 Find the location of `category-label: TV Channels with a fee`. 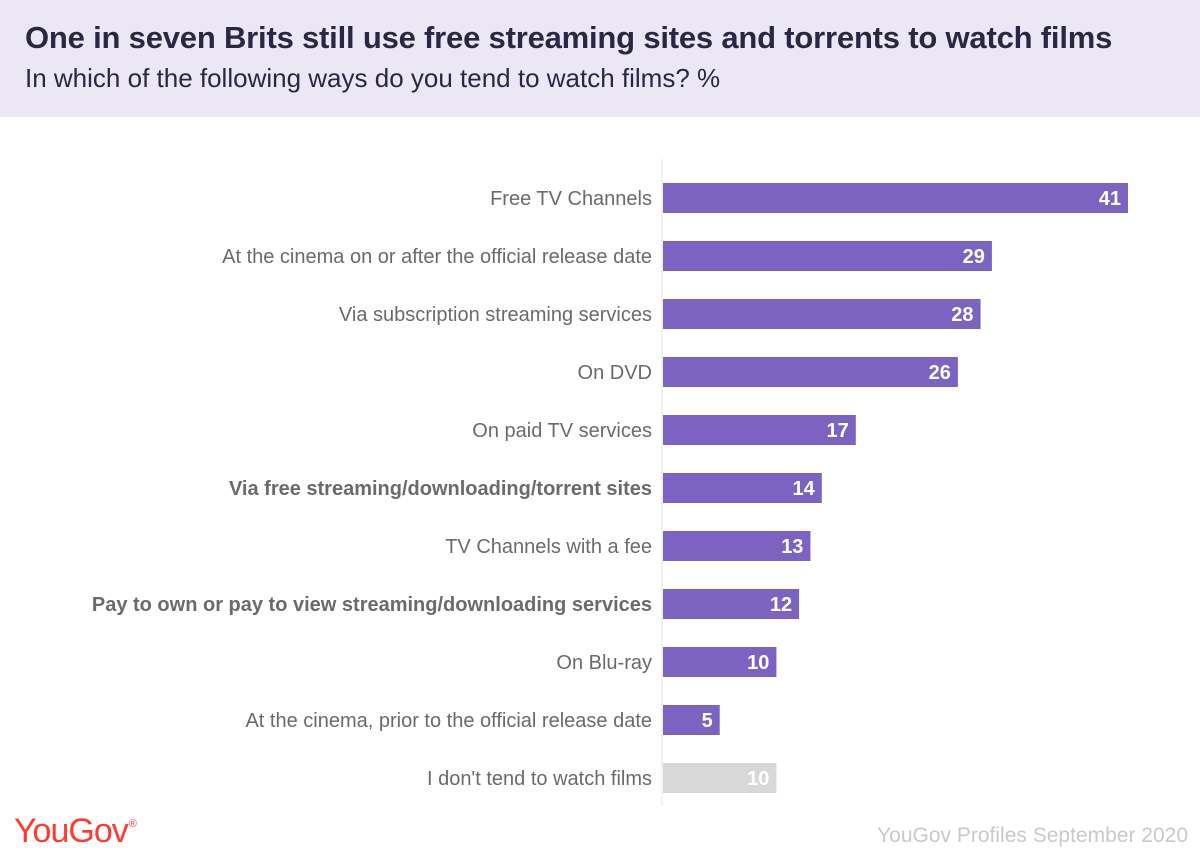

category-label: TV Channels with a fee is located at coordinates (548, 547).